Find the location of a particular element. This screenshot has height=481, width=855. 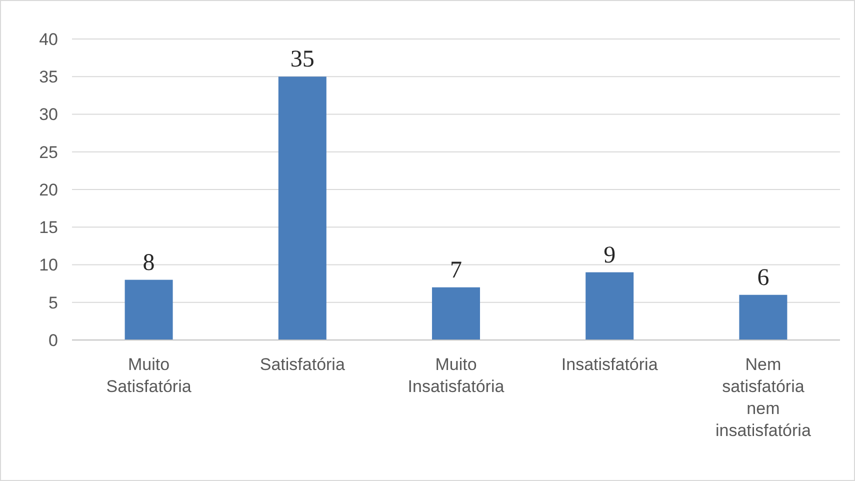

data-label: 6 is located at coordinates (763, 277).